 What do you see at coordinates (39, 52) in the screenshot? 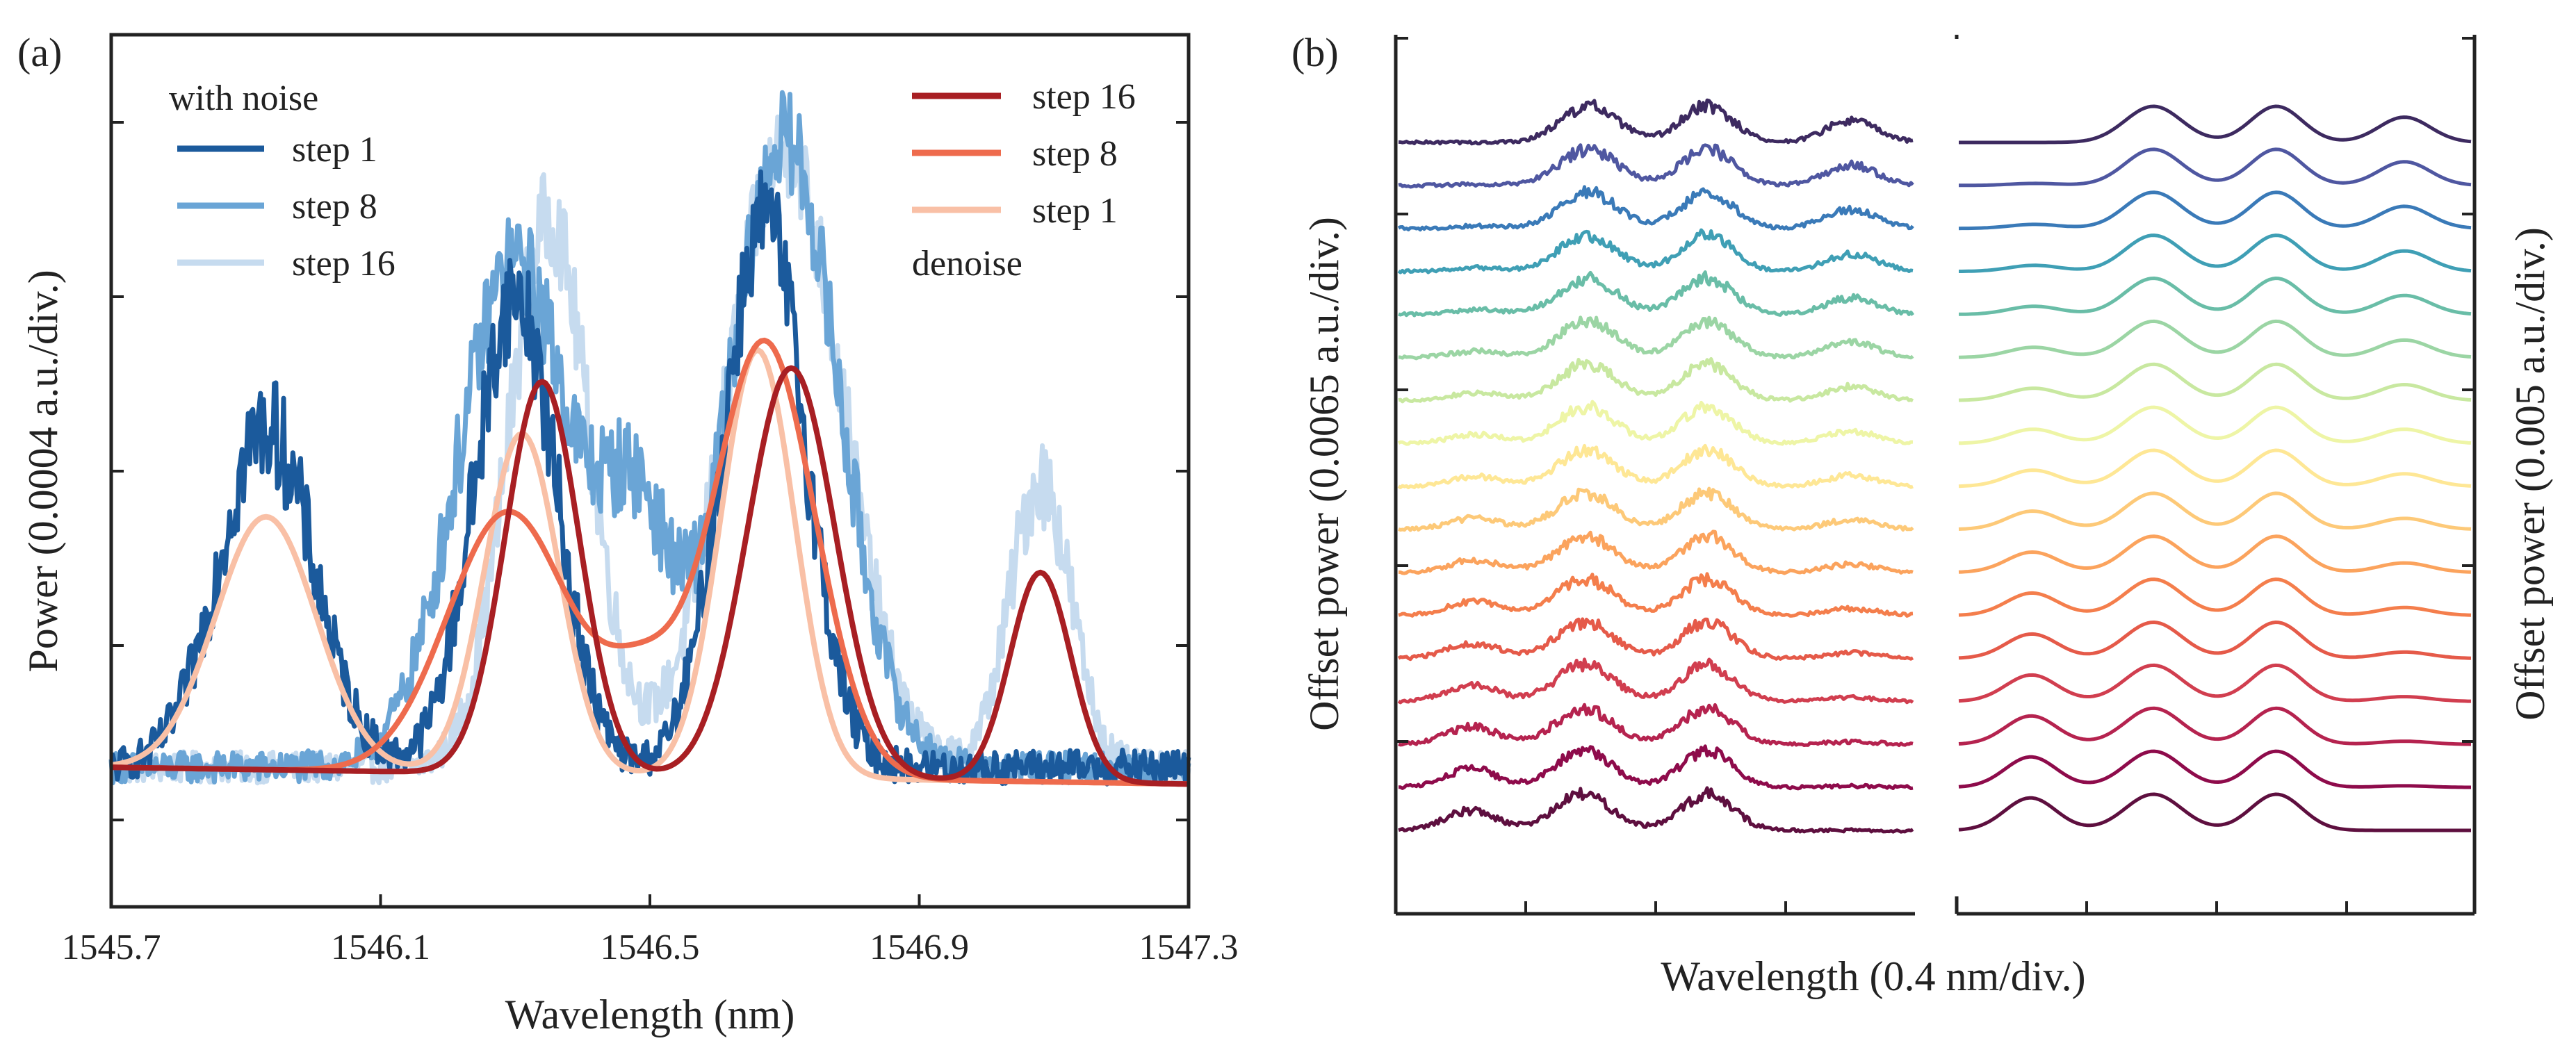
I see `panel-a-label: (a)` at bounding box center [39, 52].